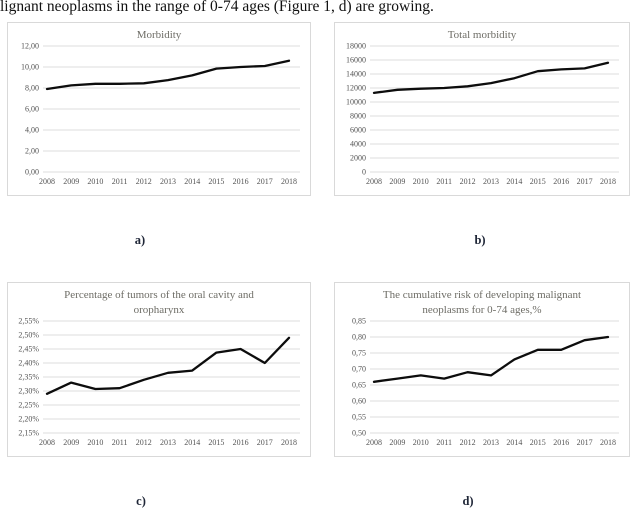  Describe the element at coordinates (28, 419) in the screenshot. I see `y-tick-label: 2,20%` at that location.